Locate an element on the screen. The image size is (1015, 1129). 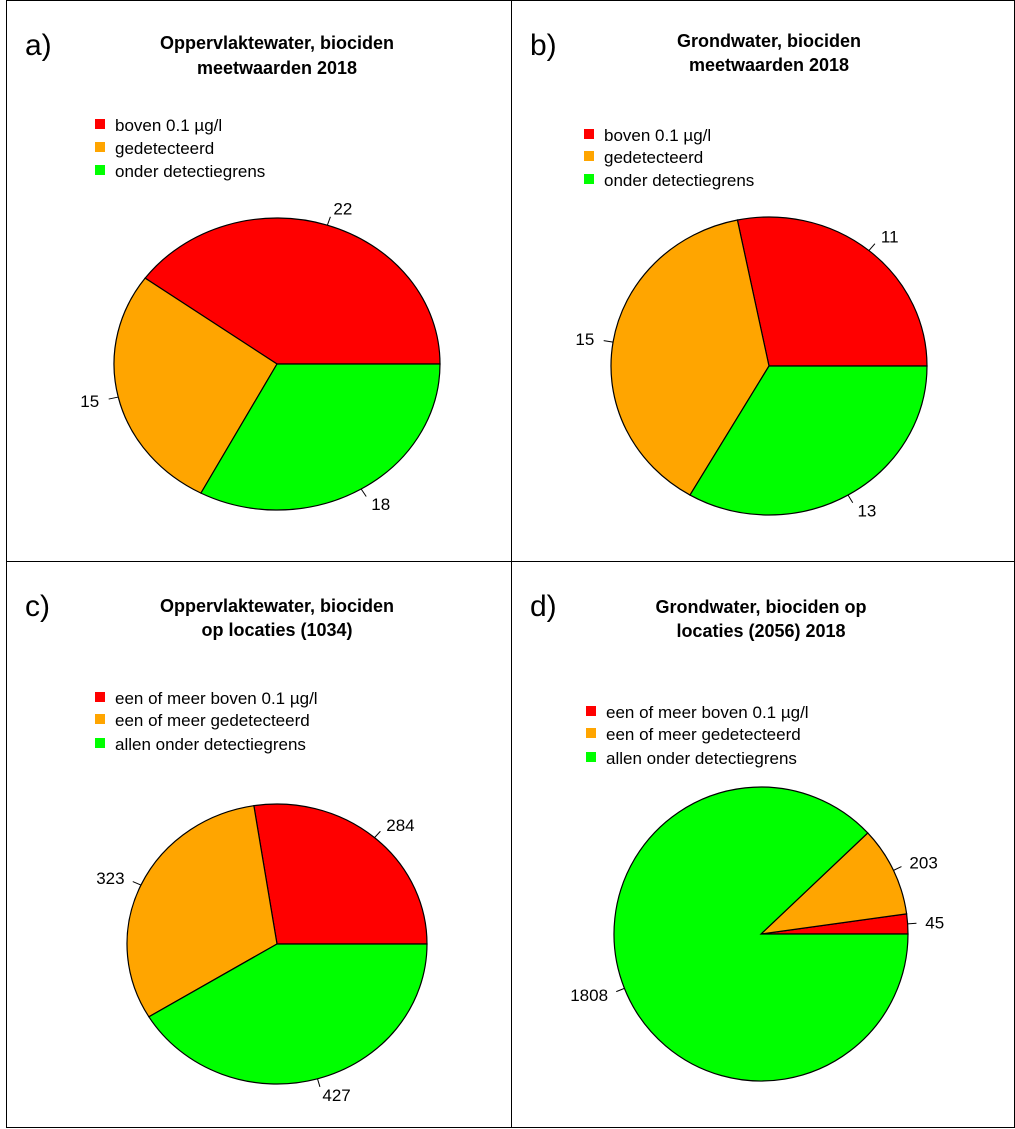
slice-label: 13 is located at coordinates (866, 511).